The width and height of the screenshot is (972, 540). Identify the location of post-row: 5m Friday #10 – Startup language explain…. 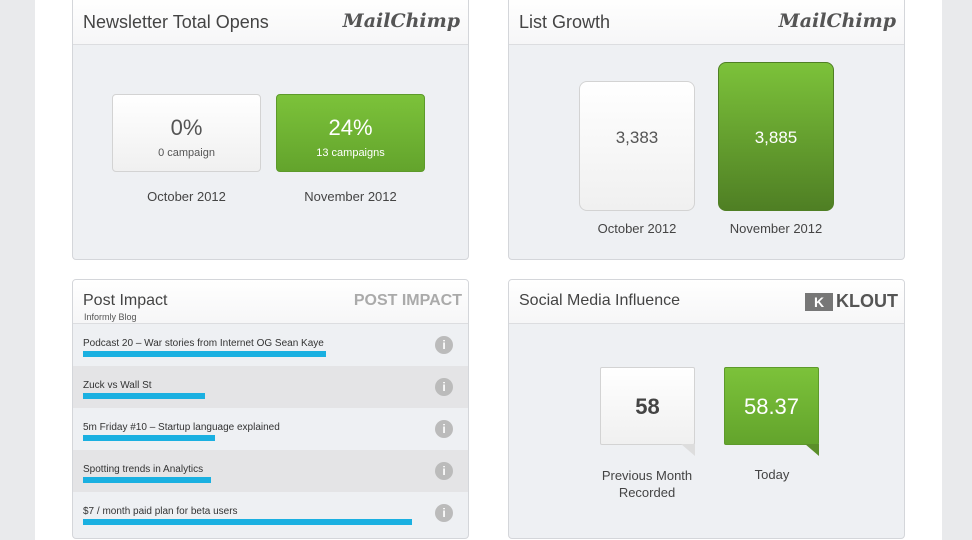
(270, 429).